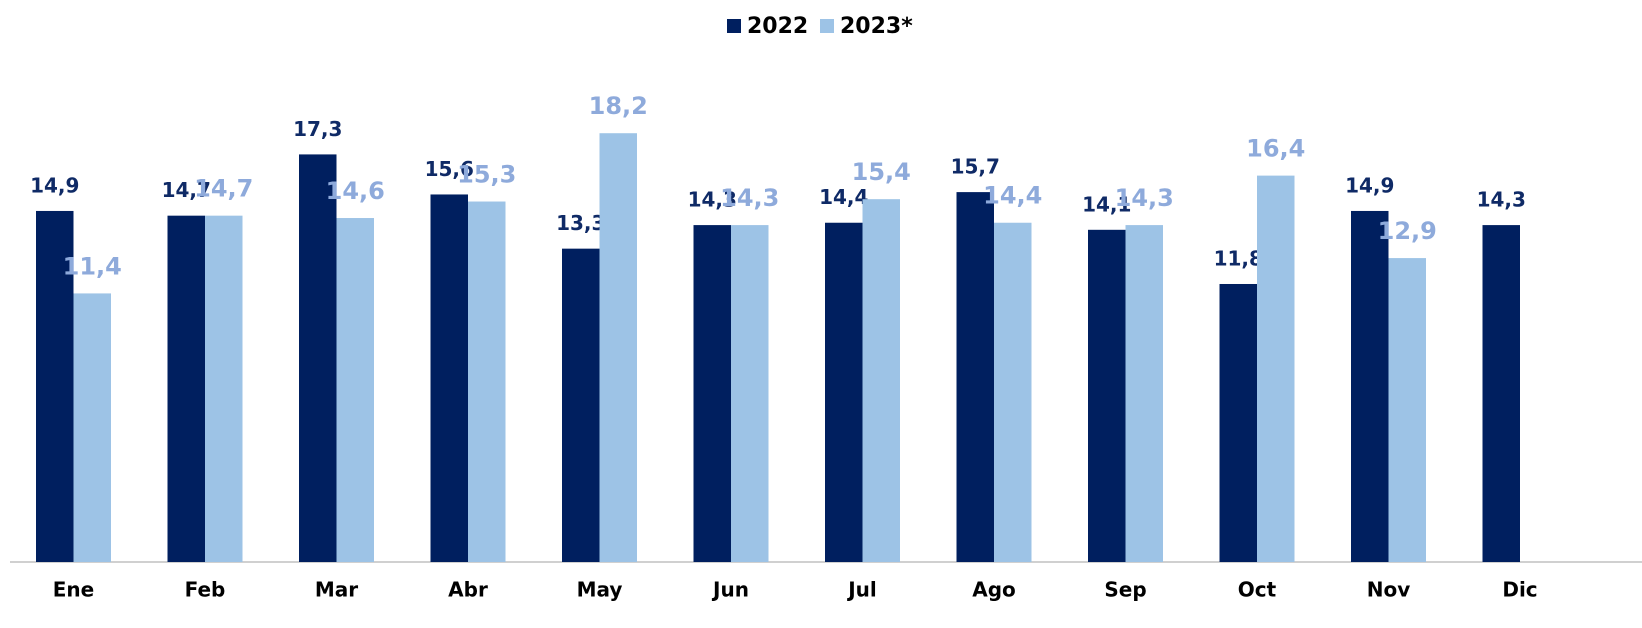 The width and height of the screenshot is (1642, 628). Describe the element at coordinates (73, 590) in the screenshot. I see `x-tick-label: Ene` at that location.